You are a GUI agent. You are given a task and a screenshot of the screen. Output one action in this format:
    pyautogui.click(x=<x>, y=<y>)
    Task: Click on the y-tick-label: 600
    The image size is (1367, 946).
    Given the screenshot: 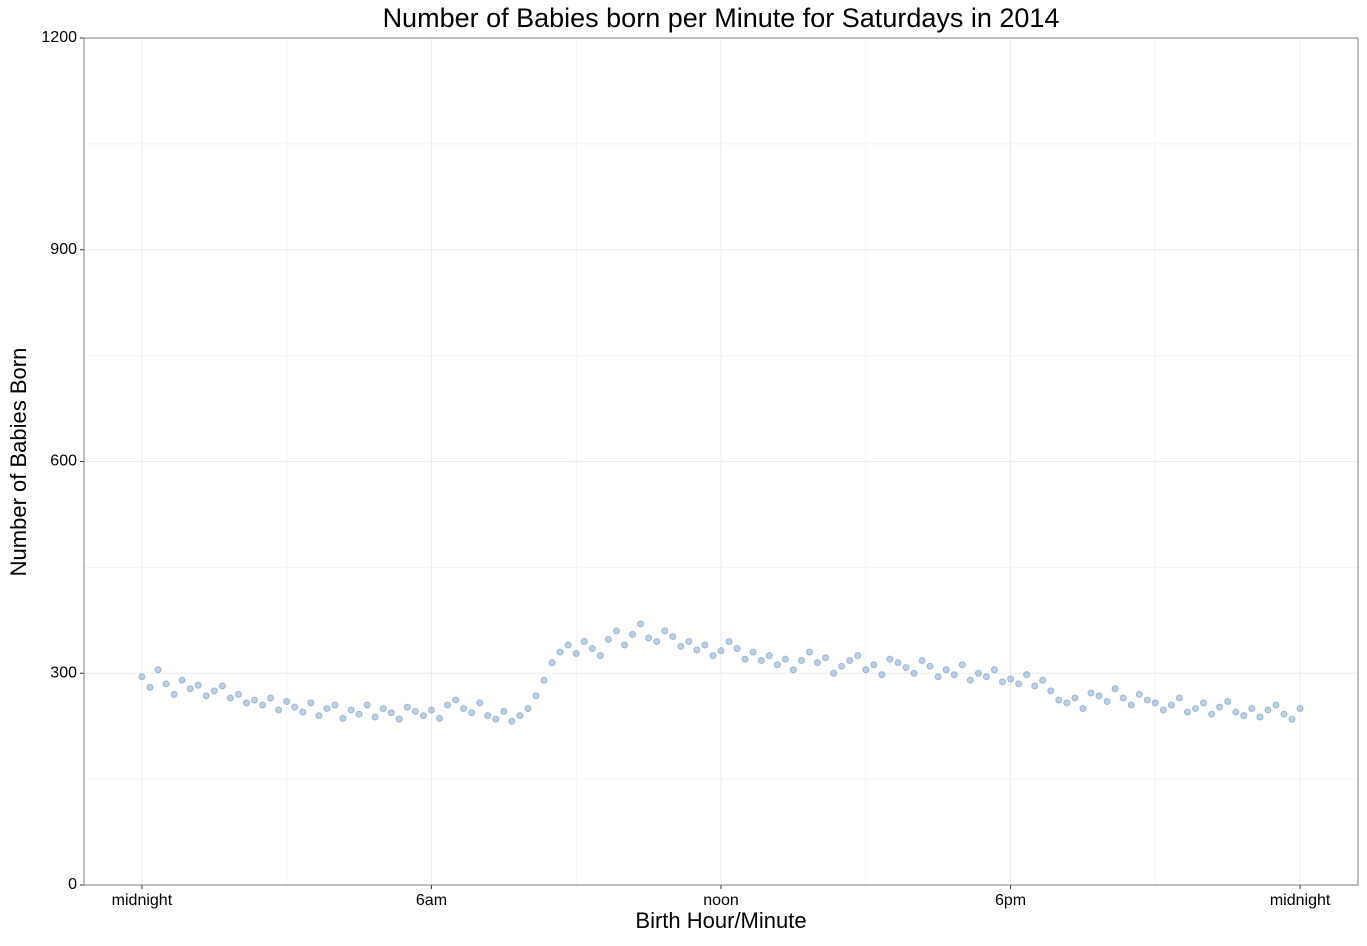 What is the action you would take?
    pyautogui.click(x=63, y=461)
    